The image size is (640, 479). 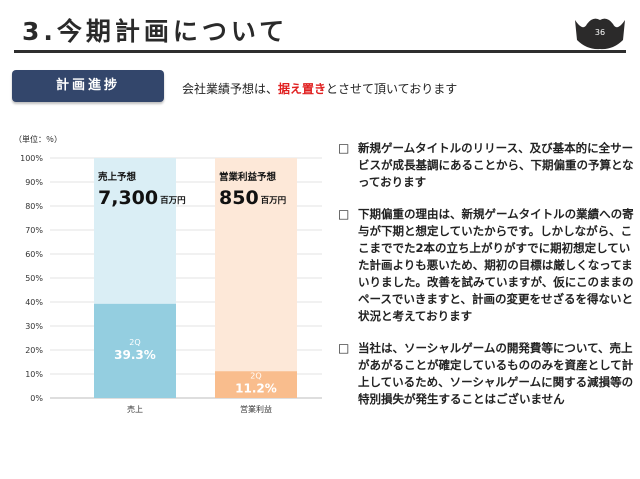 What do you see at coordinates (117, 177) in the screenshot?
I see `forecast-label: 売上予想` at bounding box center [117, 177].